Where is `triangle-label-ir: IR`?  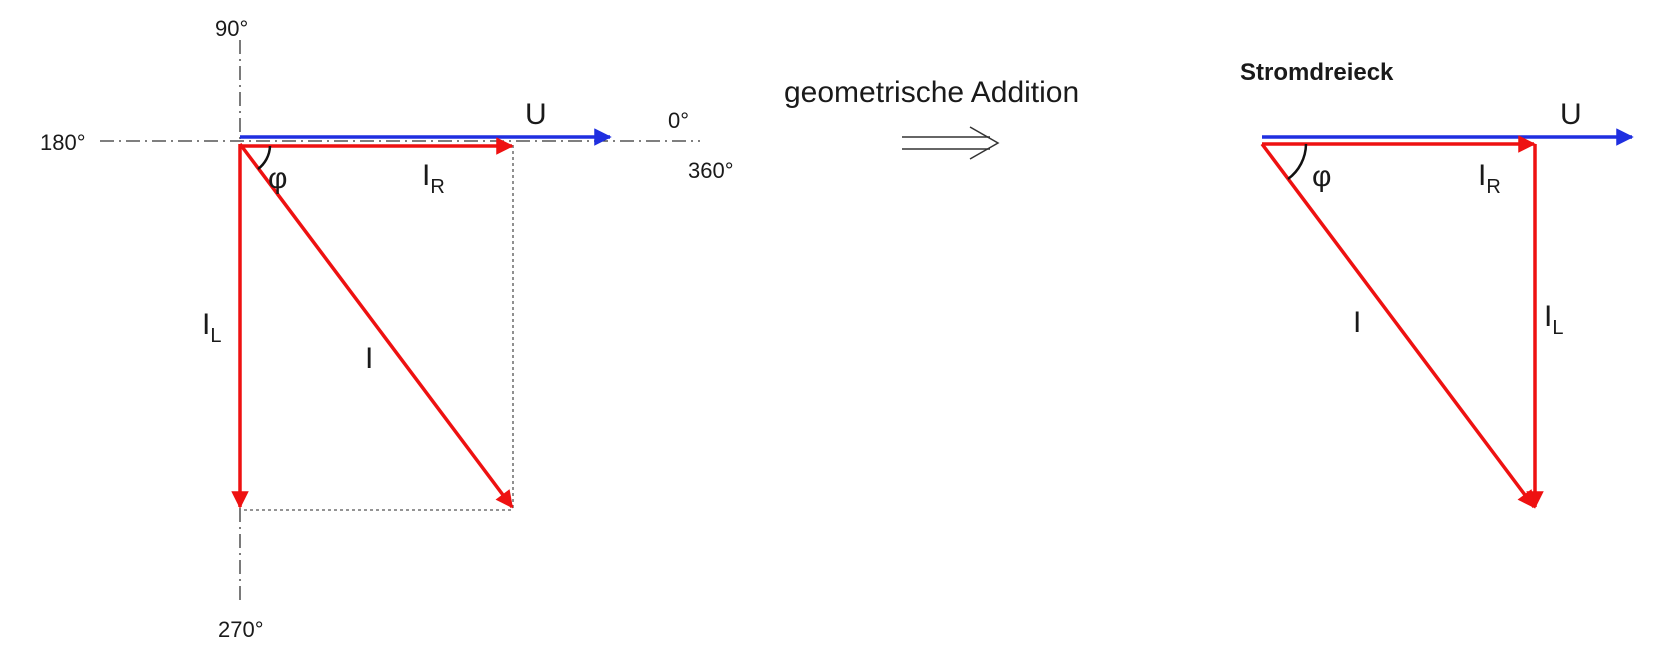 triangle-label-ir: IR is located at coordinates (1489, 178).